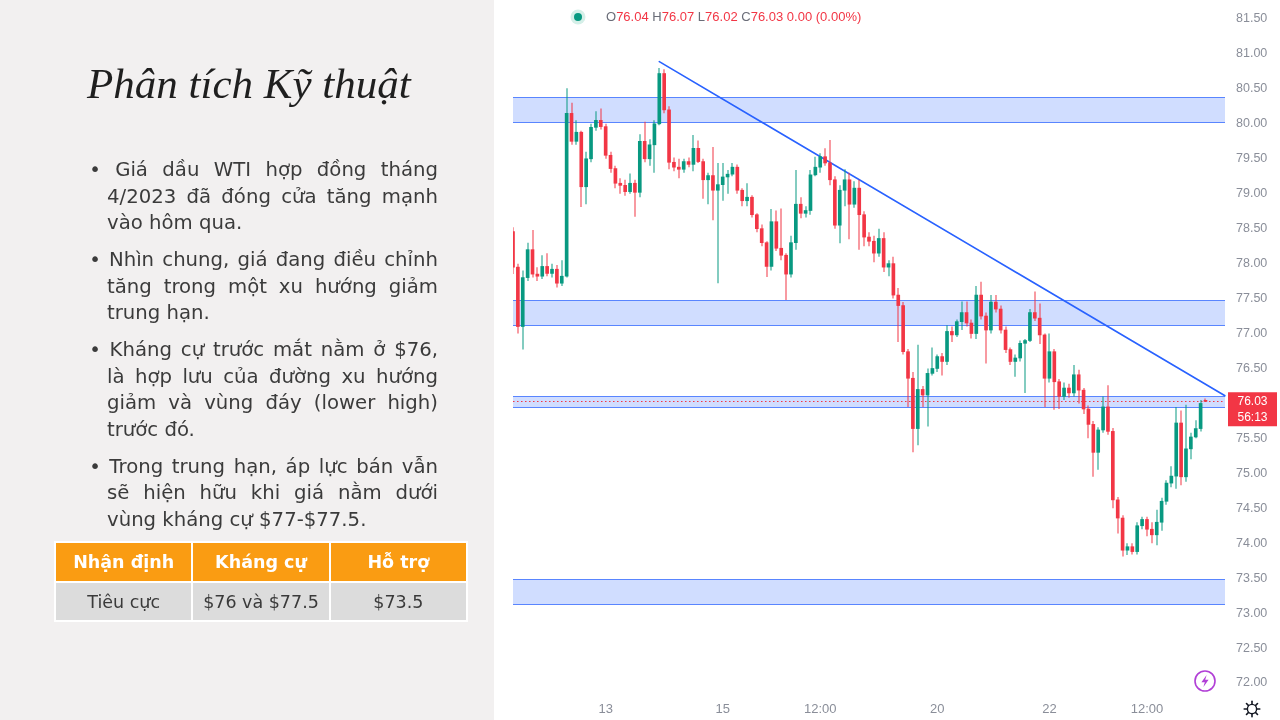  I want to click on text: O76.04 H76.07 L76.02 C76.03 0.00 (0.00%), so click(734, 16).